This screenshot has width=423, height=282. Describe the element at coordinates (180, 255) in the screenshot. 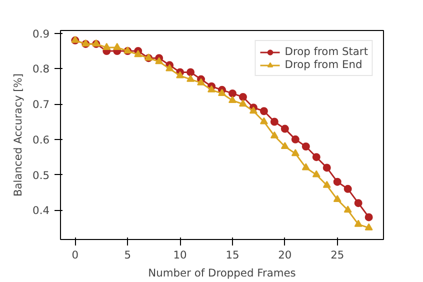

I see `x-tick-label: 10` at that location.